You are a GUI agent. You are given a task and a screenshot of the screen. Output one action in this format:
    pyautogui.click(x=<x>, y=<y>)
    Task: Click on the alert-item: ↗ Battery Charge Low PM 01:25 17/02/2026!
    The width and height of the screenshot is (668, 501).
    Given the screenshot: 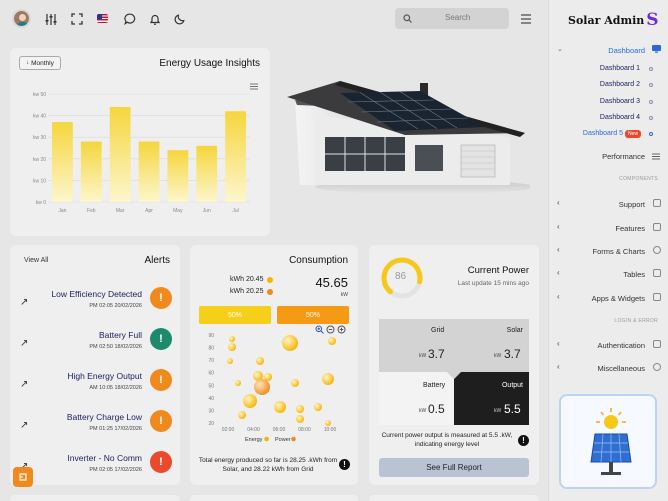 What is the action you would take?
    pyautogui.click(x=95, y=428)
    